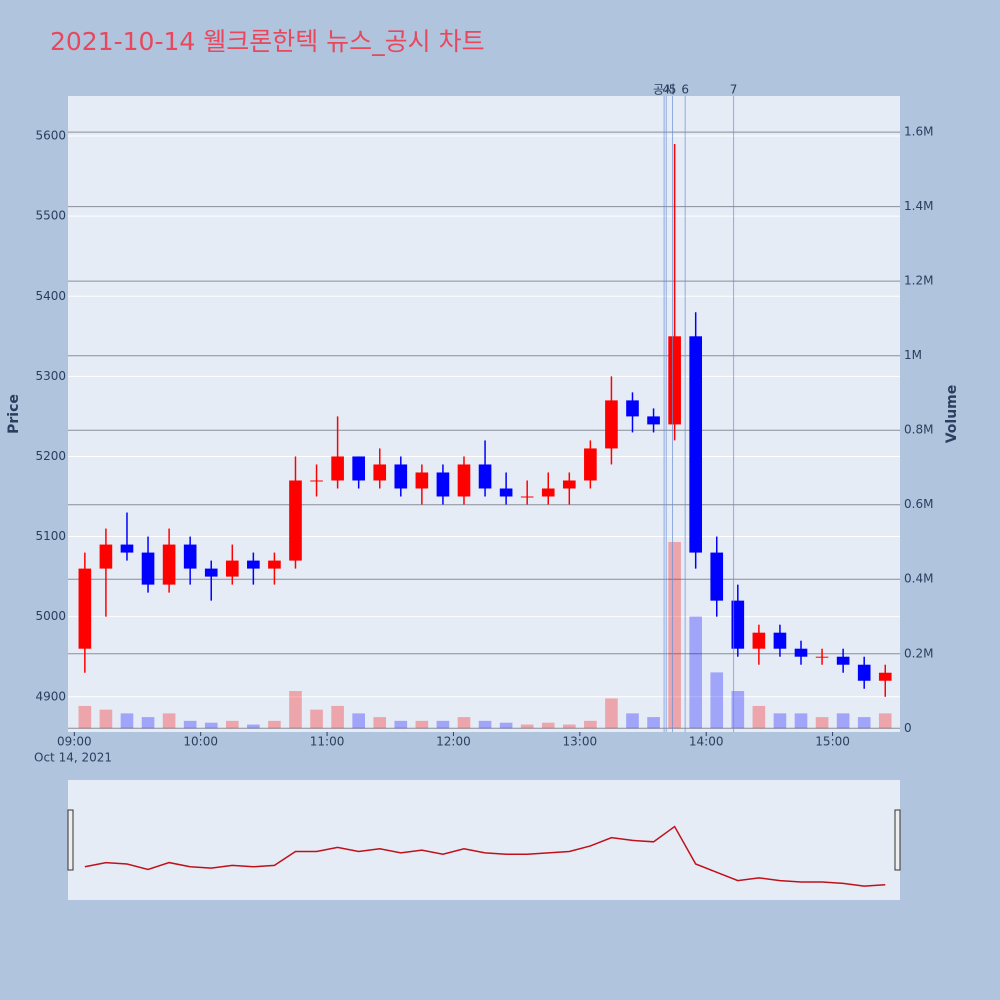  Describe the element at coordinates (734, 90) in the screenshot. I see `news-label: 7` at that location.